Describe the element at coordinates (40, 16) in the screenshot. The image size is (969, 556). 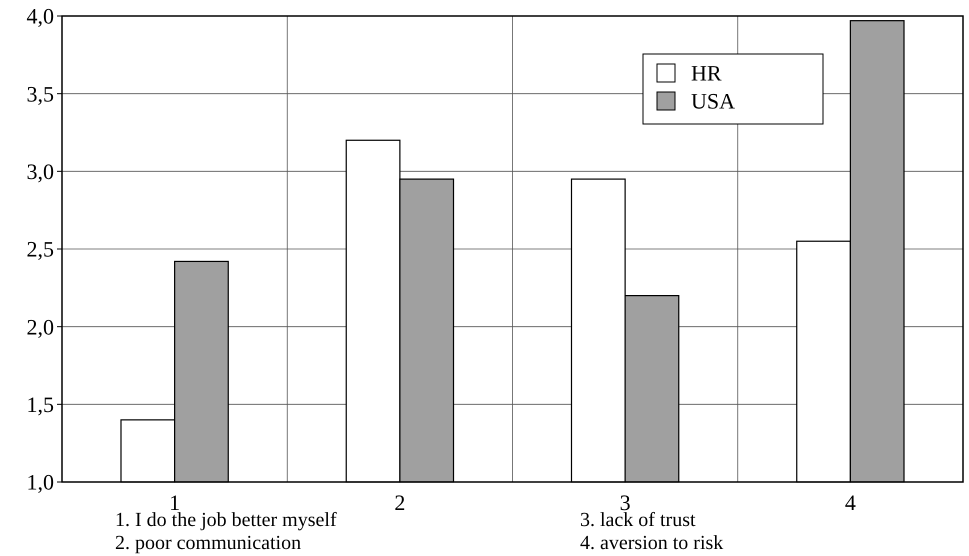
I see `y-tick-label: 4,0` at that location.